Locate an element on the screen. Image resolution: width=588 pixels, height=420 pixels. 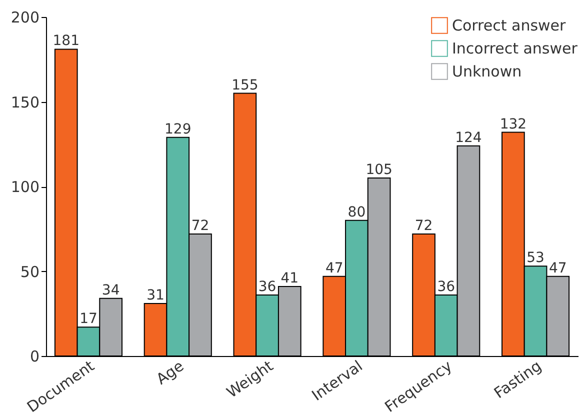
data-label: 132 is located at coordinates (513, 124).